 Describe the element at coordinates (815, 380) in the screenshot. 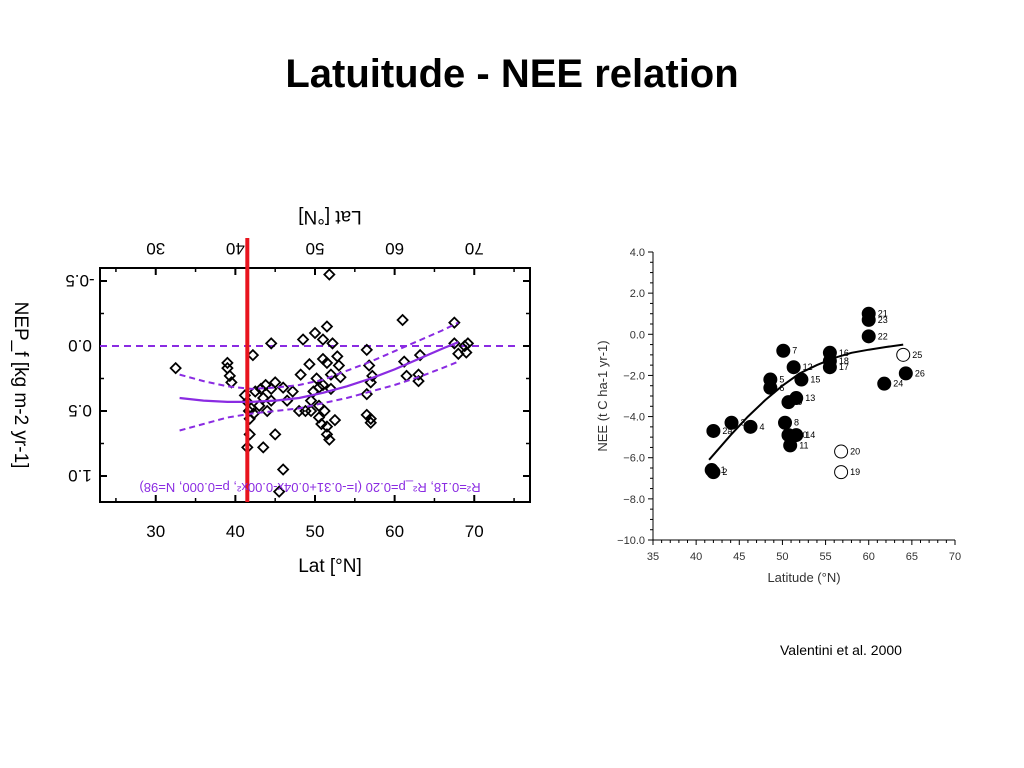

I see `point-label: 15` at that location.